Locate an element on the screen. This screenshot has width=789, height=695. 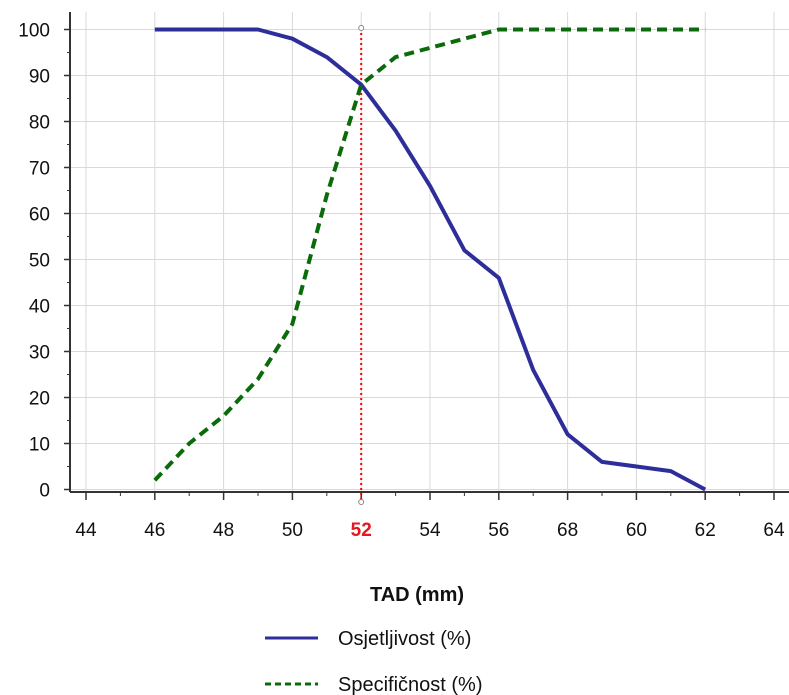
x-tick-label: 46 is located at coordinates (154, 530).